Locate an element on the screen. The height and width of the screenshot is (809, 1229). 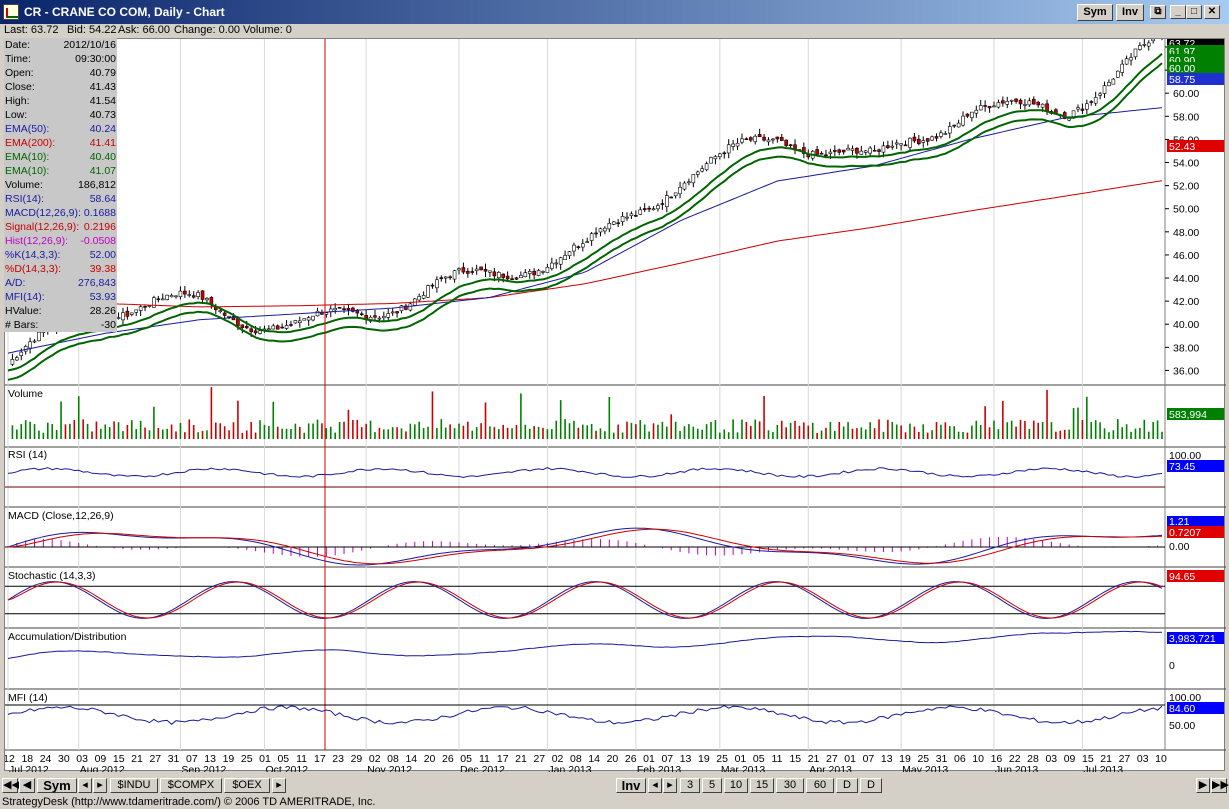
data-window-value: 41.07 is located at coordinates (102, 171).